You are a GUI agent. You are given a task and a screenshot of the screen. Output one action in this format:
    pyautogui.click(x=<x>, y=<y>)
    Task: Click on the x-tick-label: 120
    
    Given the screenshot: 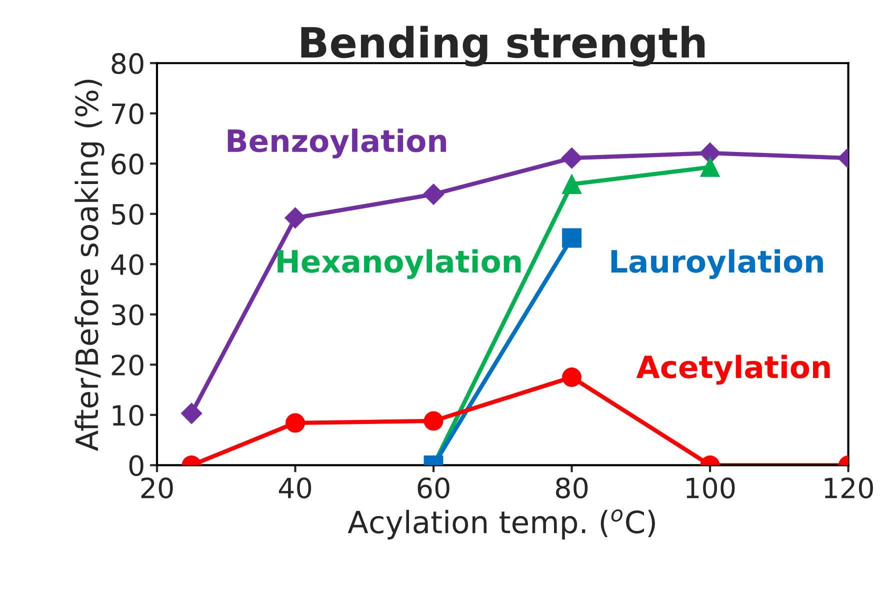 What is the action you would take?
    pyautogui.click(x=848, y=487)
    